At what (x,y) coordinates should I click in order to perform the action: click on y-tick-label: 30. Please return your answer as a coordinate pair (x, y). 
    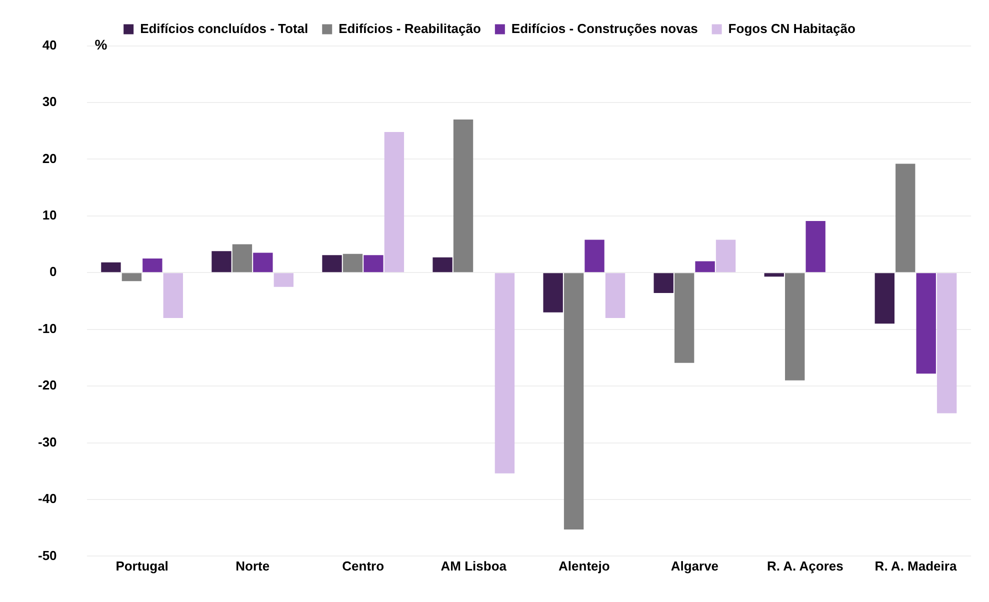
    Looking at the image, I should click on (49, 102).